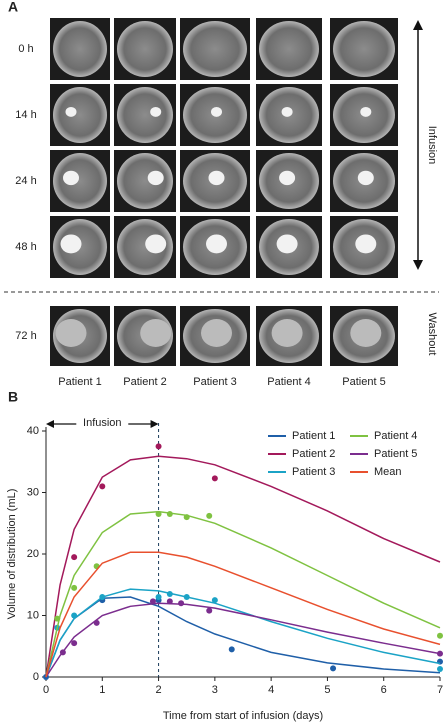  What do you see at coordinates (432, 333) in the screenshot?
I see `phase-label: Washout` at bounding box center [432, 333].